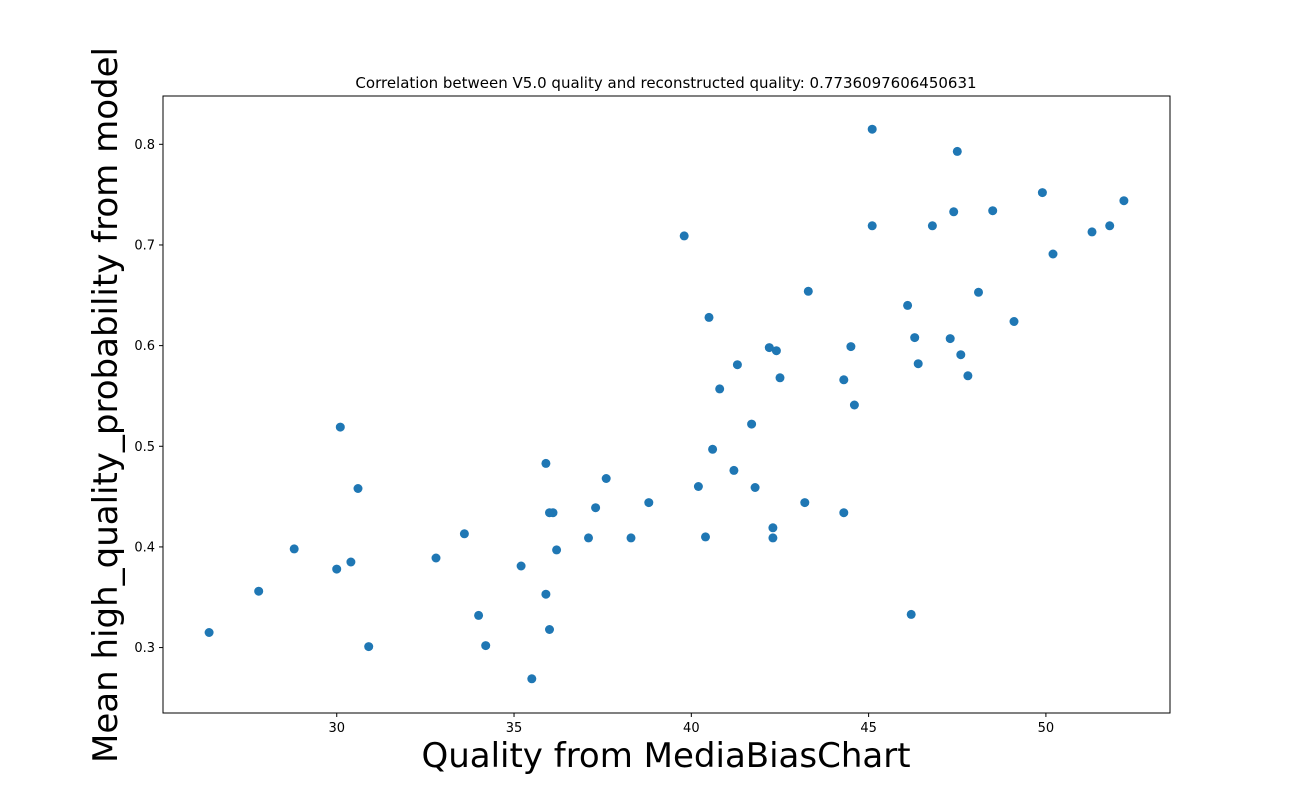 The height and width of the screenshot is (800, 1300). What do you see at coordinates (665, 756) in the screenshot?
I see `x-axis-label: Quality from MediaBiasChart` at bounding box center [665, 756].